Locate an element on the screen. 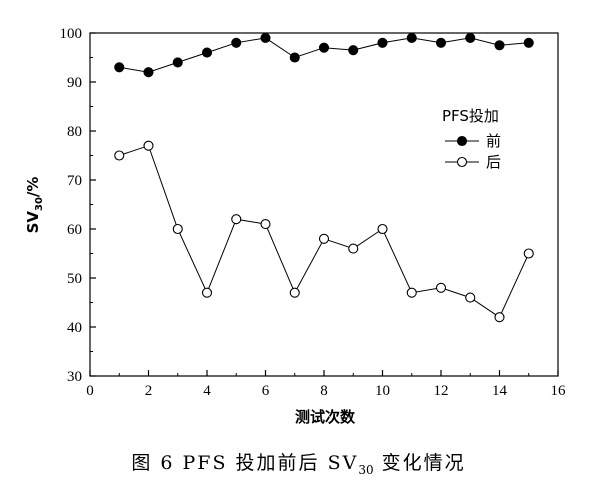  legend: PFS投加 前后 is located at coordinates (471, 139).